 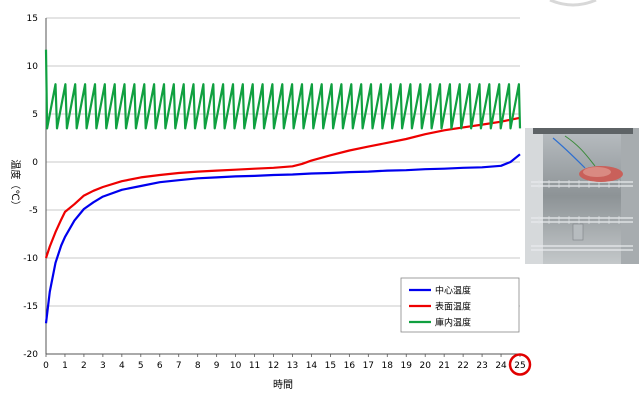 I want to click on x-tick-label: 6, so click(x=160, y=366).